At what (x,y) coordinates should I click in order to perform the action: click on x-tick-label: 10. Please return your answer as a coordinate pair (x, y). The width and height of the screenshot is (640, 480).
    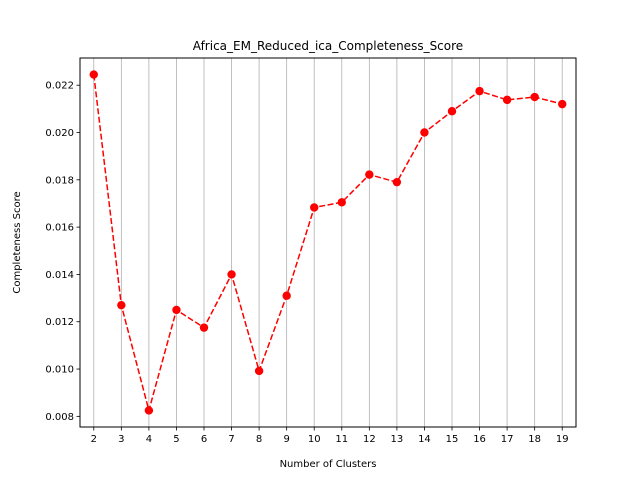
    Looking at the image, I should click on (314, 439).